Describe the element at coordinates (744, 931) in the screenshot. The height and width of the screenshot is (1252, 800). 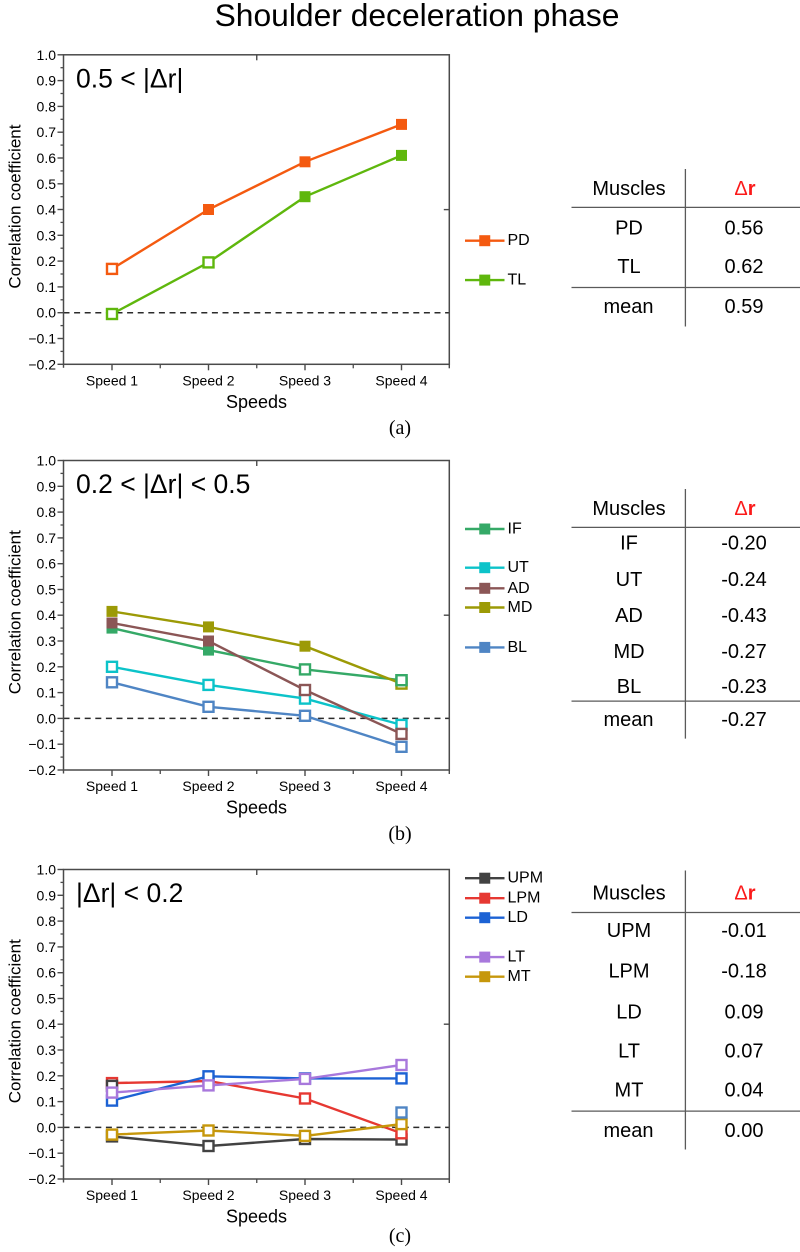
I see `svg-text: -0.01` at that location.